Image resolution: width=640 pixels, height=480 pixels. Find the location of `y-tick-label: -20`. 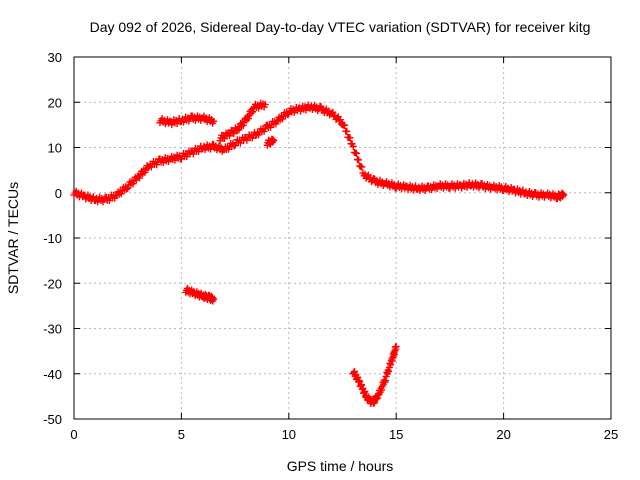

y-tick-label: -20 is located at coordinates (52, 283).